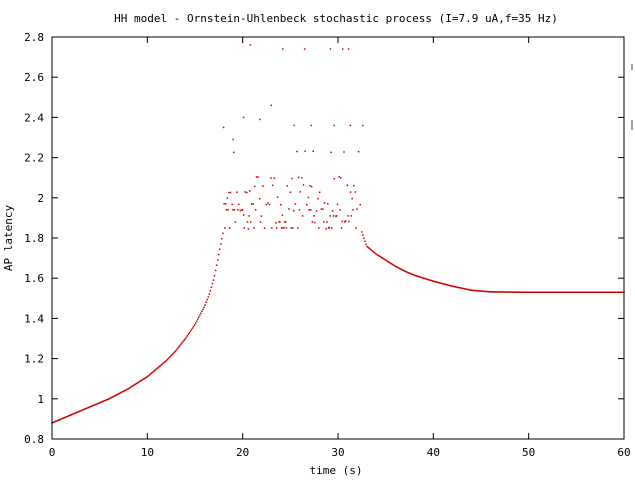  What do you see at coordinates (34, 77) in the screenshot?
I see `y-tick-label: 2.6` at bounding box center [34, 77].